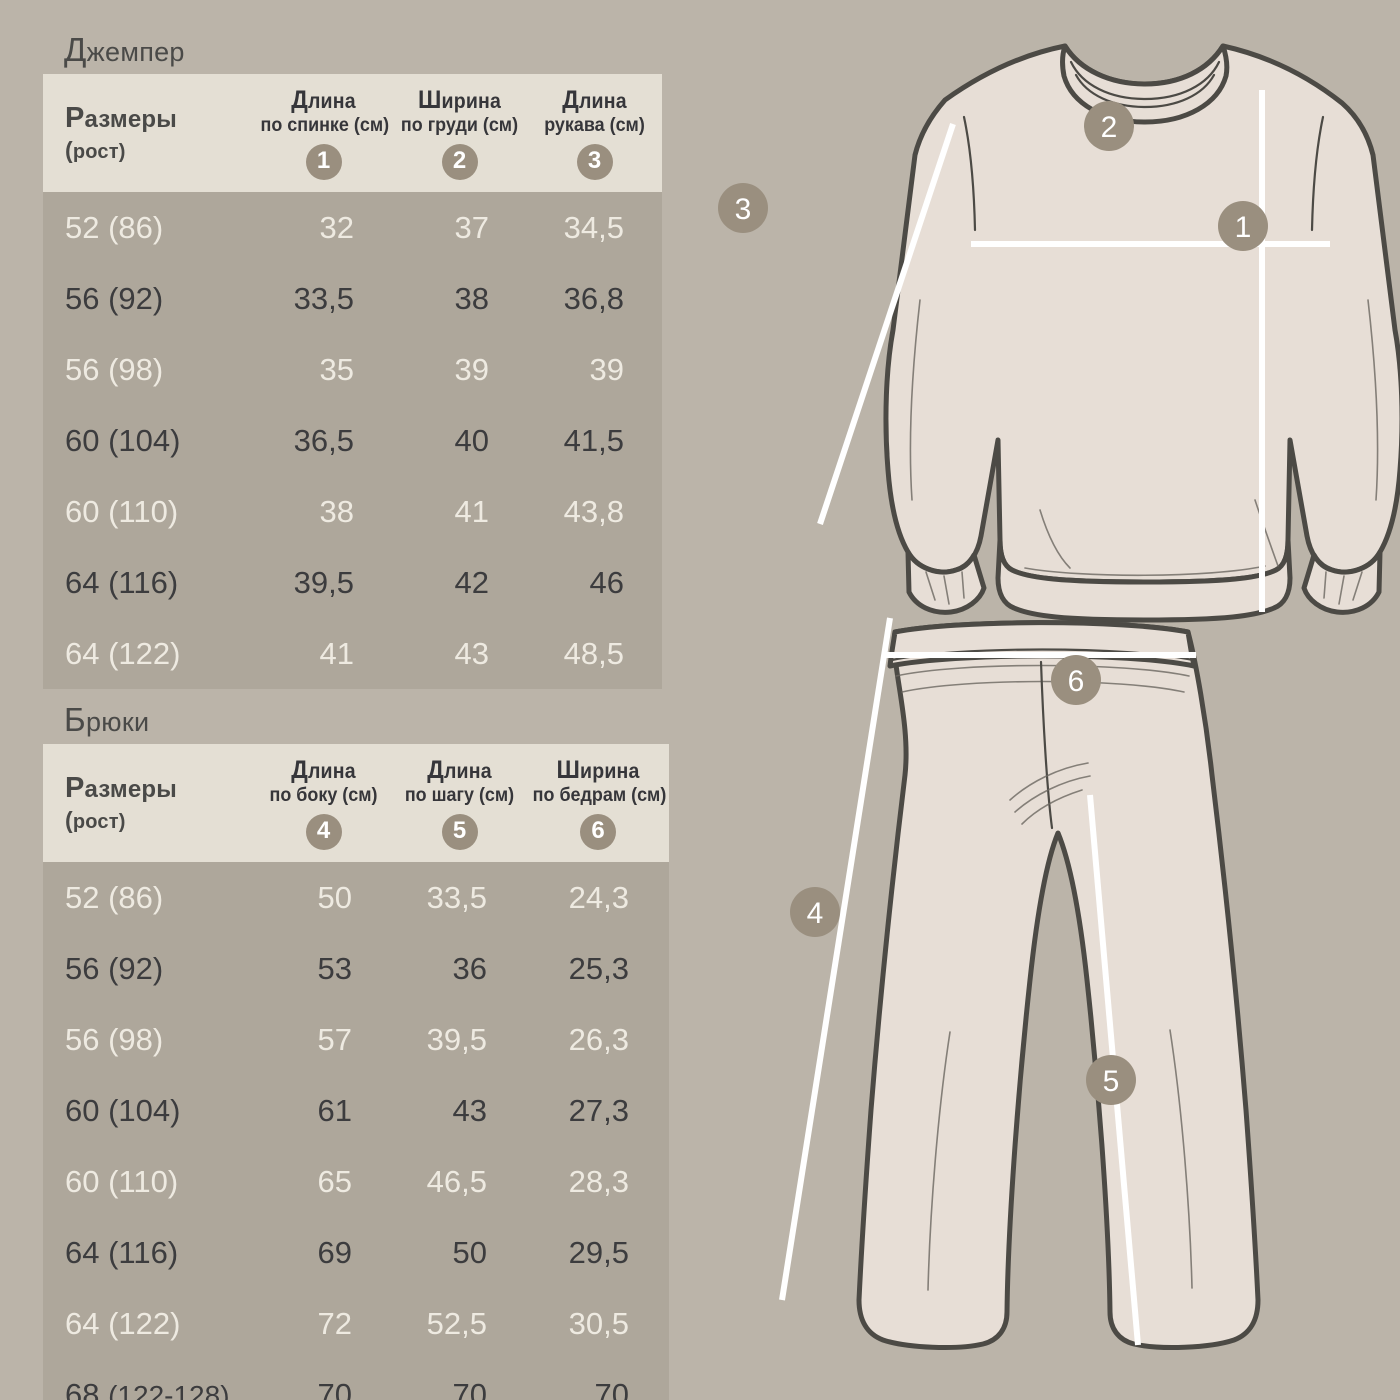  Describe the element at coordinates (356, 1379) in the screenshot. I see `table-row: 68 (122-128) 70 70 70` at that location.